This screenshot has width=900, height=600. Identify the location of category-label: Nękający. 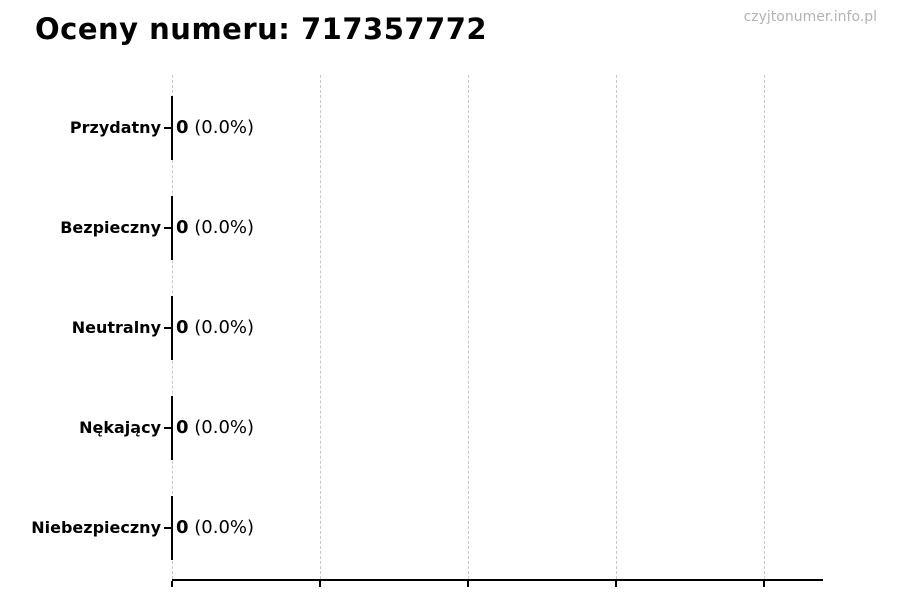
(120, 427).